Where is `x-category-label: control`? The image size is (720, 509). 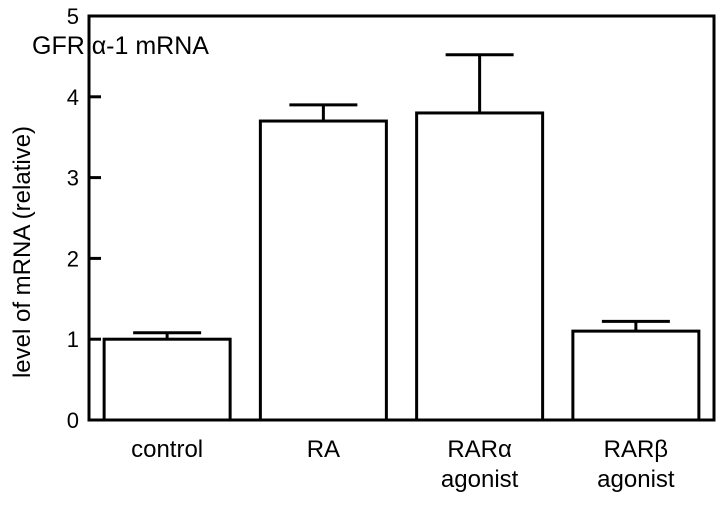 x-category-label: control is located at coordinates (167, 449).